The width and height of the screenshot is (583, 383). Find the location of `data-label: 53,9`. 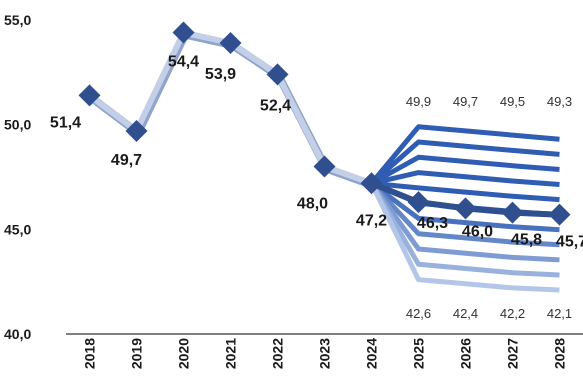

data-label: 53,9 is located at coordinates (220, 74).